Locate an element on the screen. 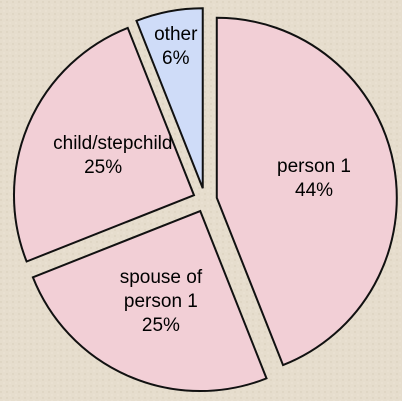 The width and height of the screenshot is (402, 401). slice-label: person 1 44% is located at coordinates (314, 179).